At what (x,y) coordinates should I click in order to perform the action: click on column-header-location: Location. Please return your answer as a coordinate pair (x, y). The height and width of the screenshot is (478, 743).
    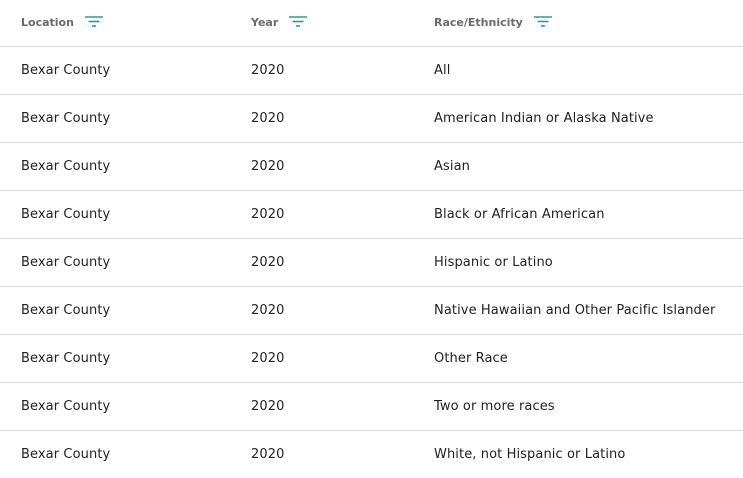
    Looking at the image, I should click on (62, 22).